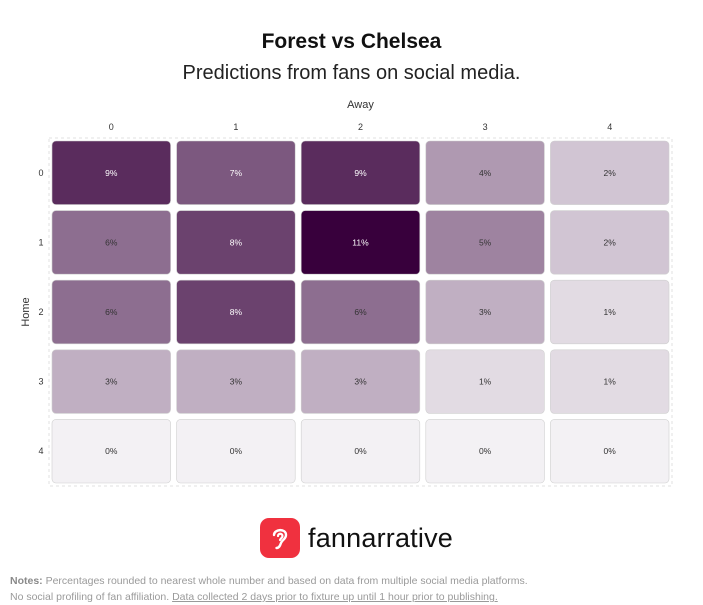 This screenshot has width=703, height=605. Describe the element at coordinates (26, 311) in the screenshot. I see `y-axis-title: Home` at that location.